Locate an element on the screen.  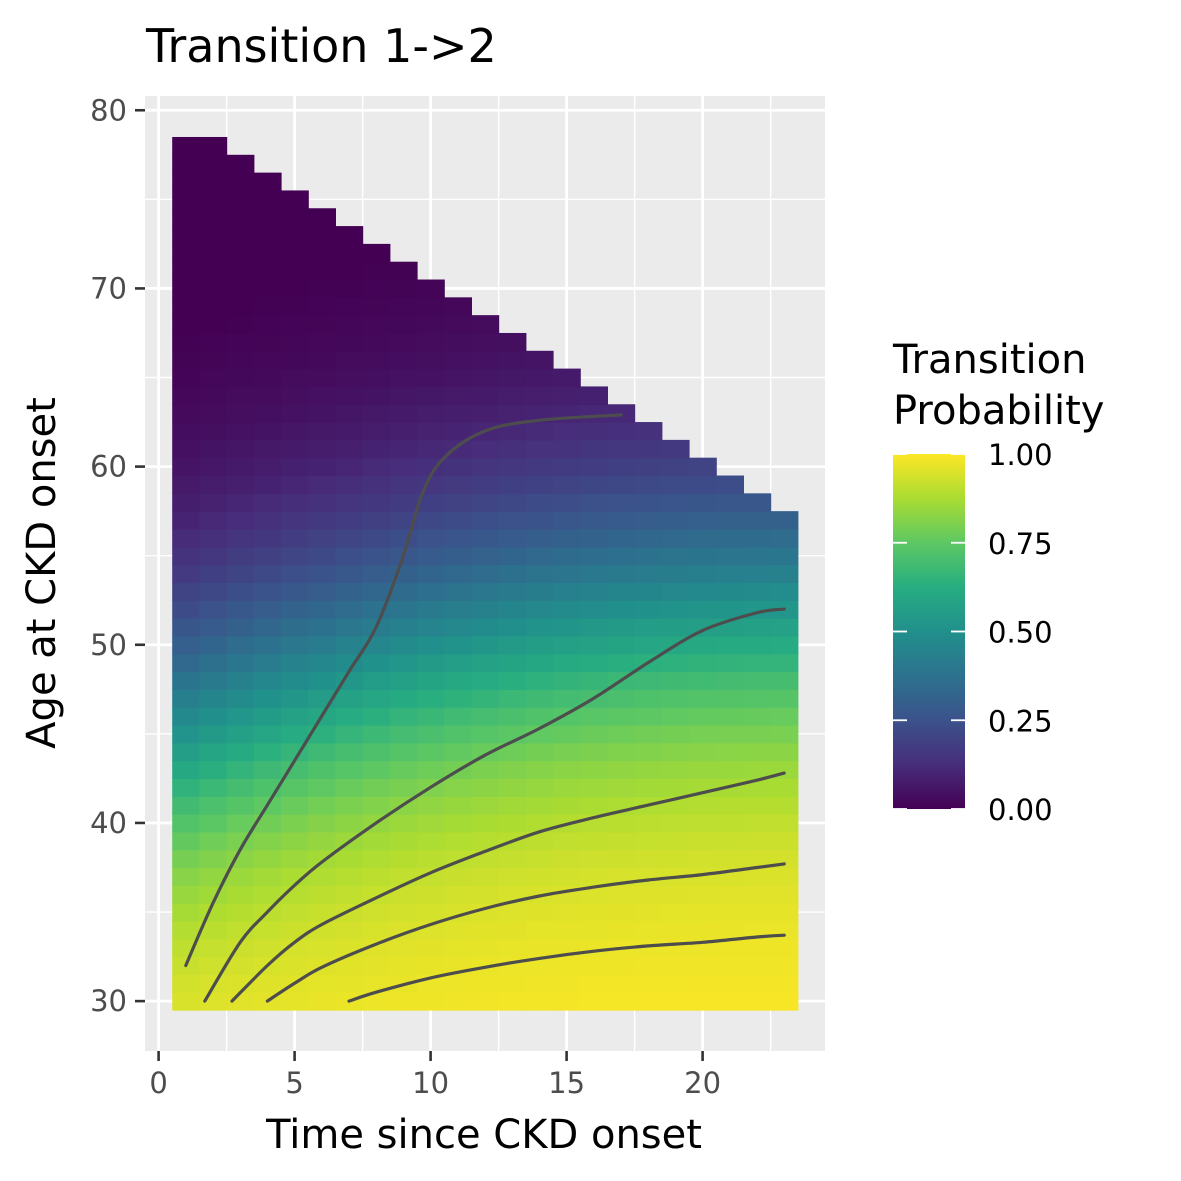
legend-title-line2: Probability is located at coordinates (998, 411).